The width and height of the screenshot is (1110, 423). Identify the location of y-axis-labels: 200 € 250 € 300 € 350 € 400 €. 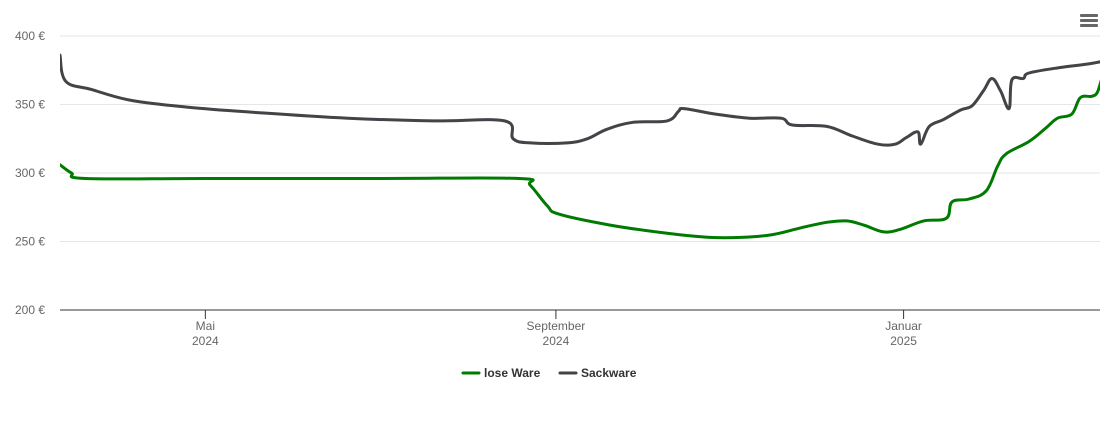
(30, 173).